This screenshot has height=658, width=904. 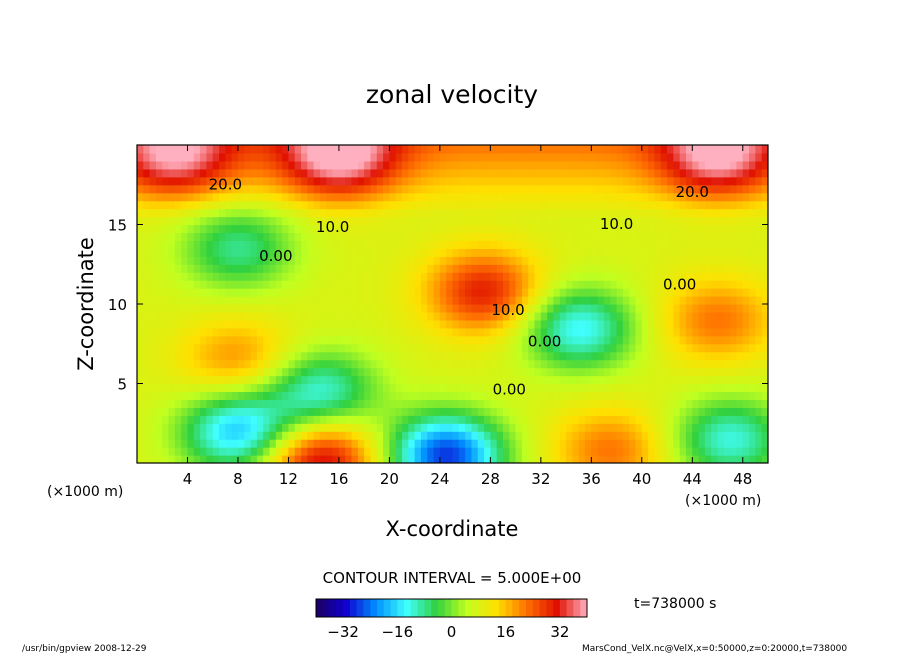 I want to click on x-tick-label: 4, so click(x=188, y=479).